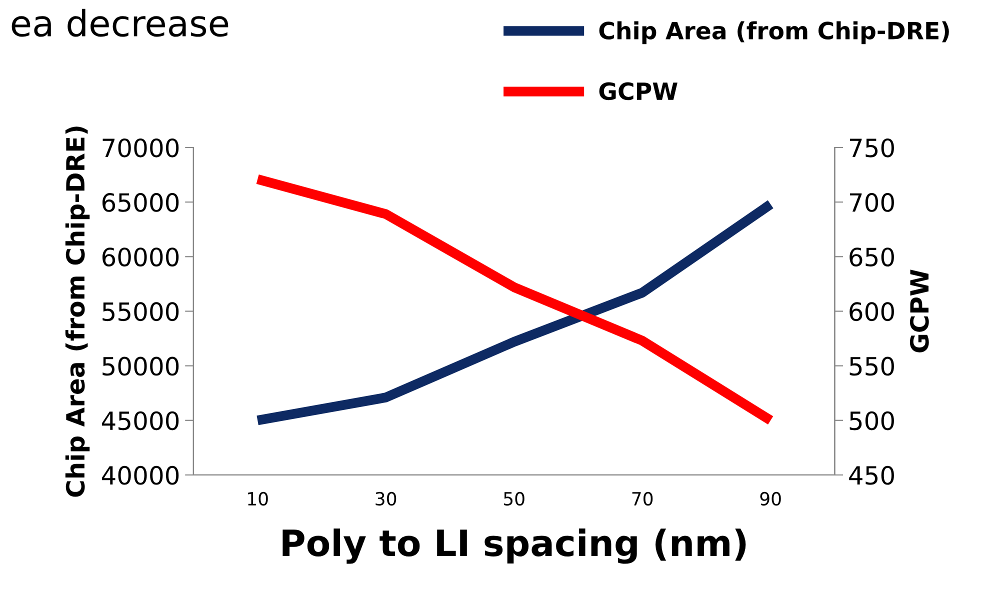 This screenshot has width=982, height=590. I want to click on y2-tick-label: 700, so click(872, 202).